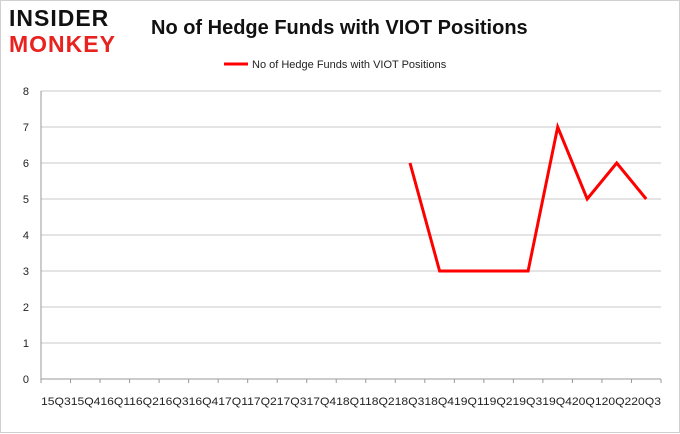 Image resolution: width=680 pixels, height=434 pixels. I want to click on y-tick-label: 4, so click(26, 236).